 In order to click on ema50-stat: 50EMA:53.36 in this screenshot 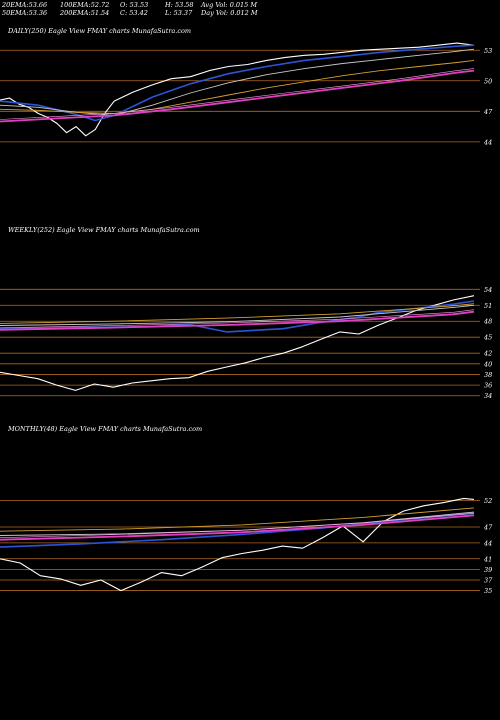, I will do `click(25, 13)`.